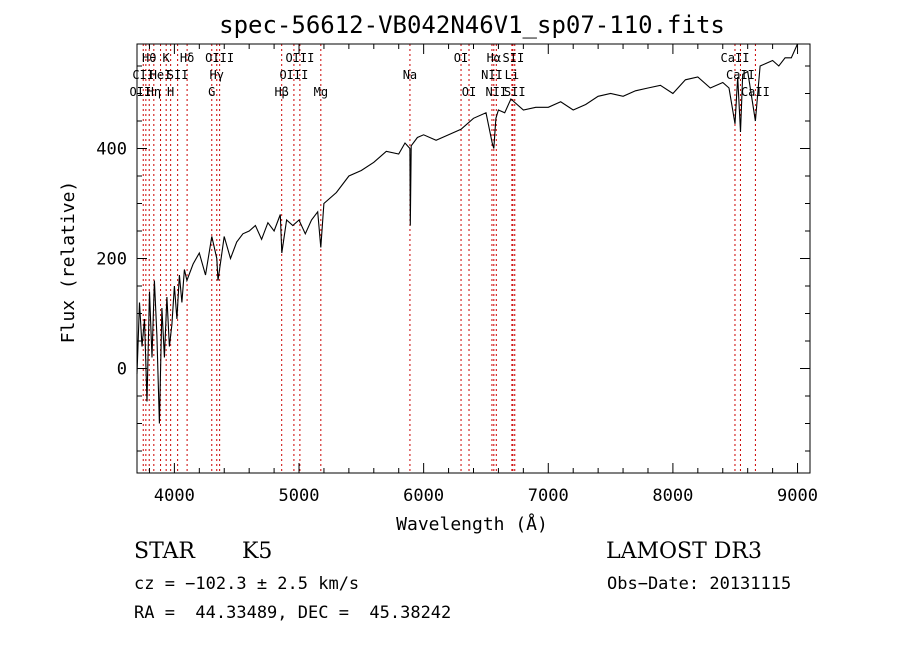 The width and height of the screenshot is (900, 649). I want to click on emission-line-label: Hη, so click(154, 92).